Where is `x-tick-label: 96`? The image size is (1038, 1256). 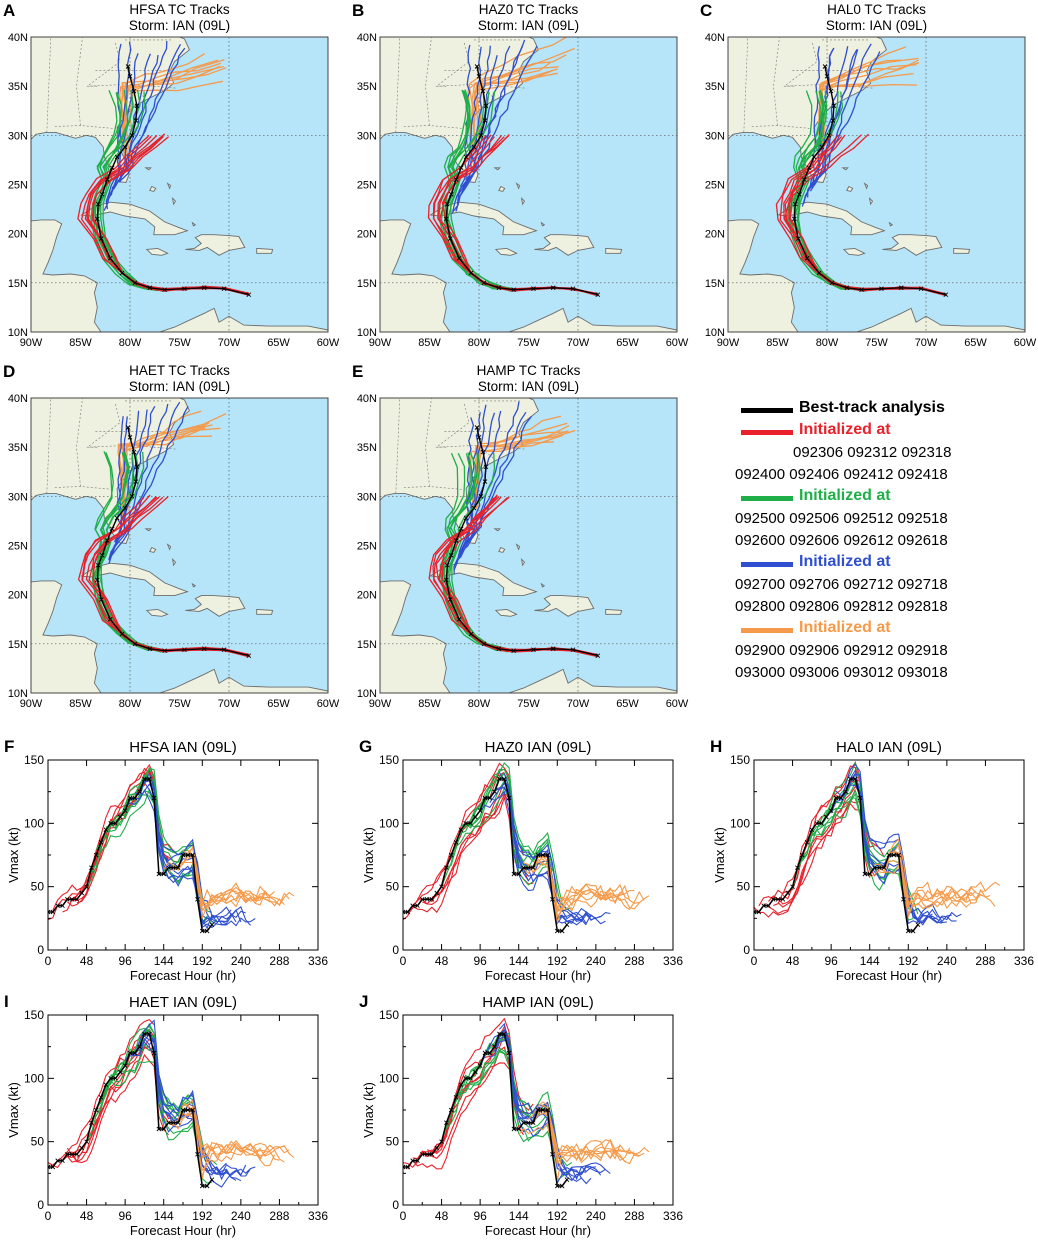 x-tick-label: 96 is located at coordinates (480, 961).